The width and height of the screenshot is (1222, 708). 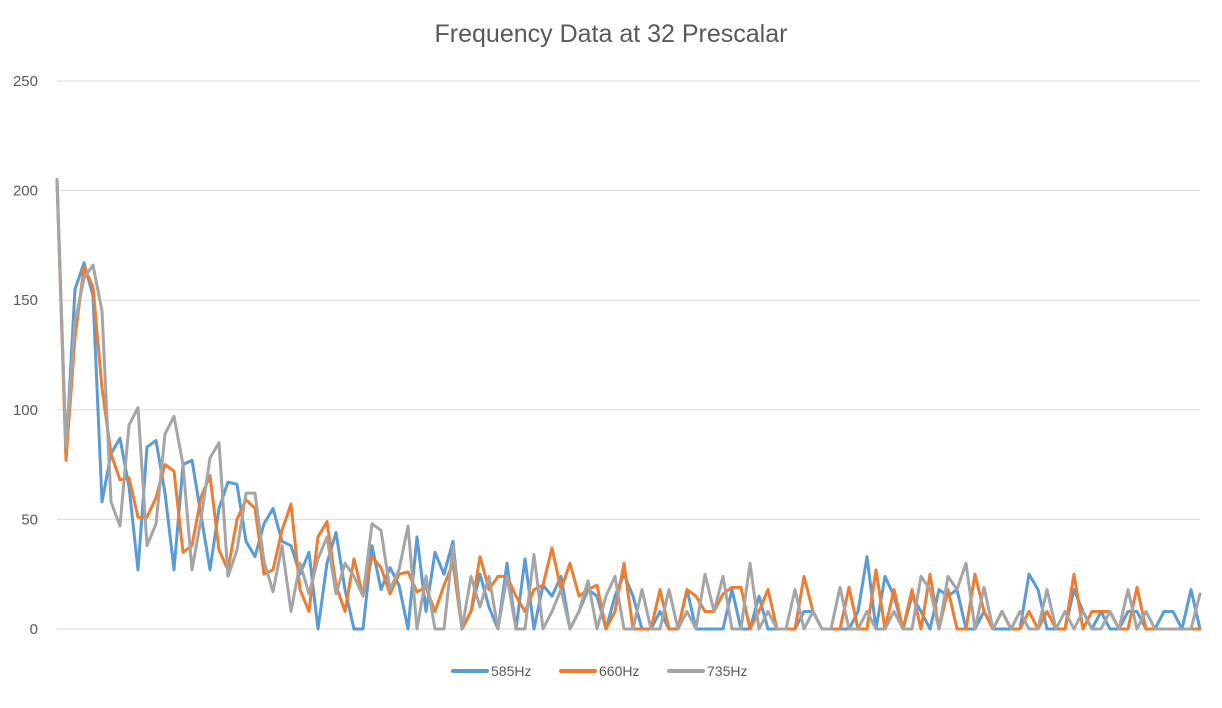 I want to click on y-axis-ticks: 0 50 100 150 200 250, so click(x=25, y=355).